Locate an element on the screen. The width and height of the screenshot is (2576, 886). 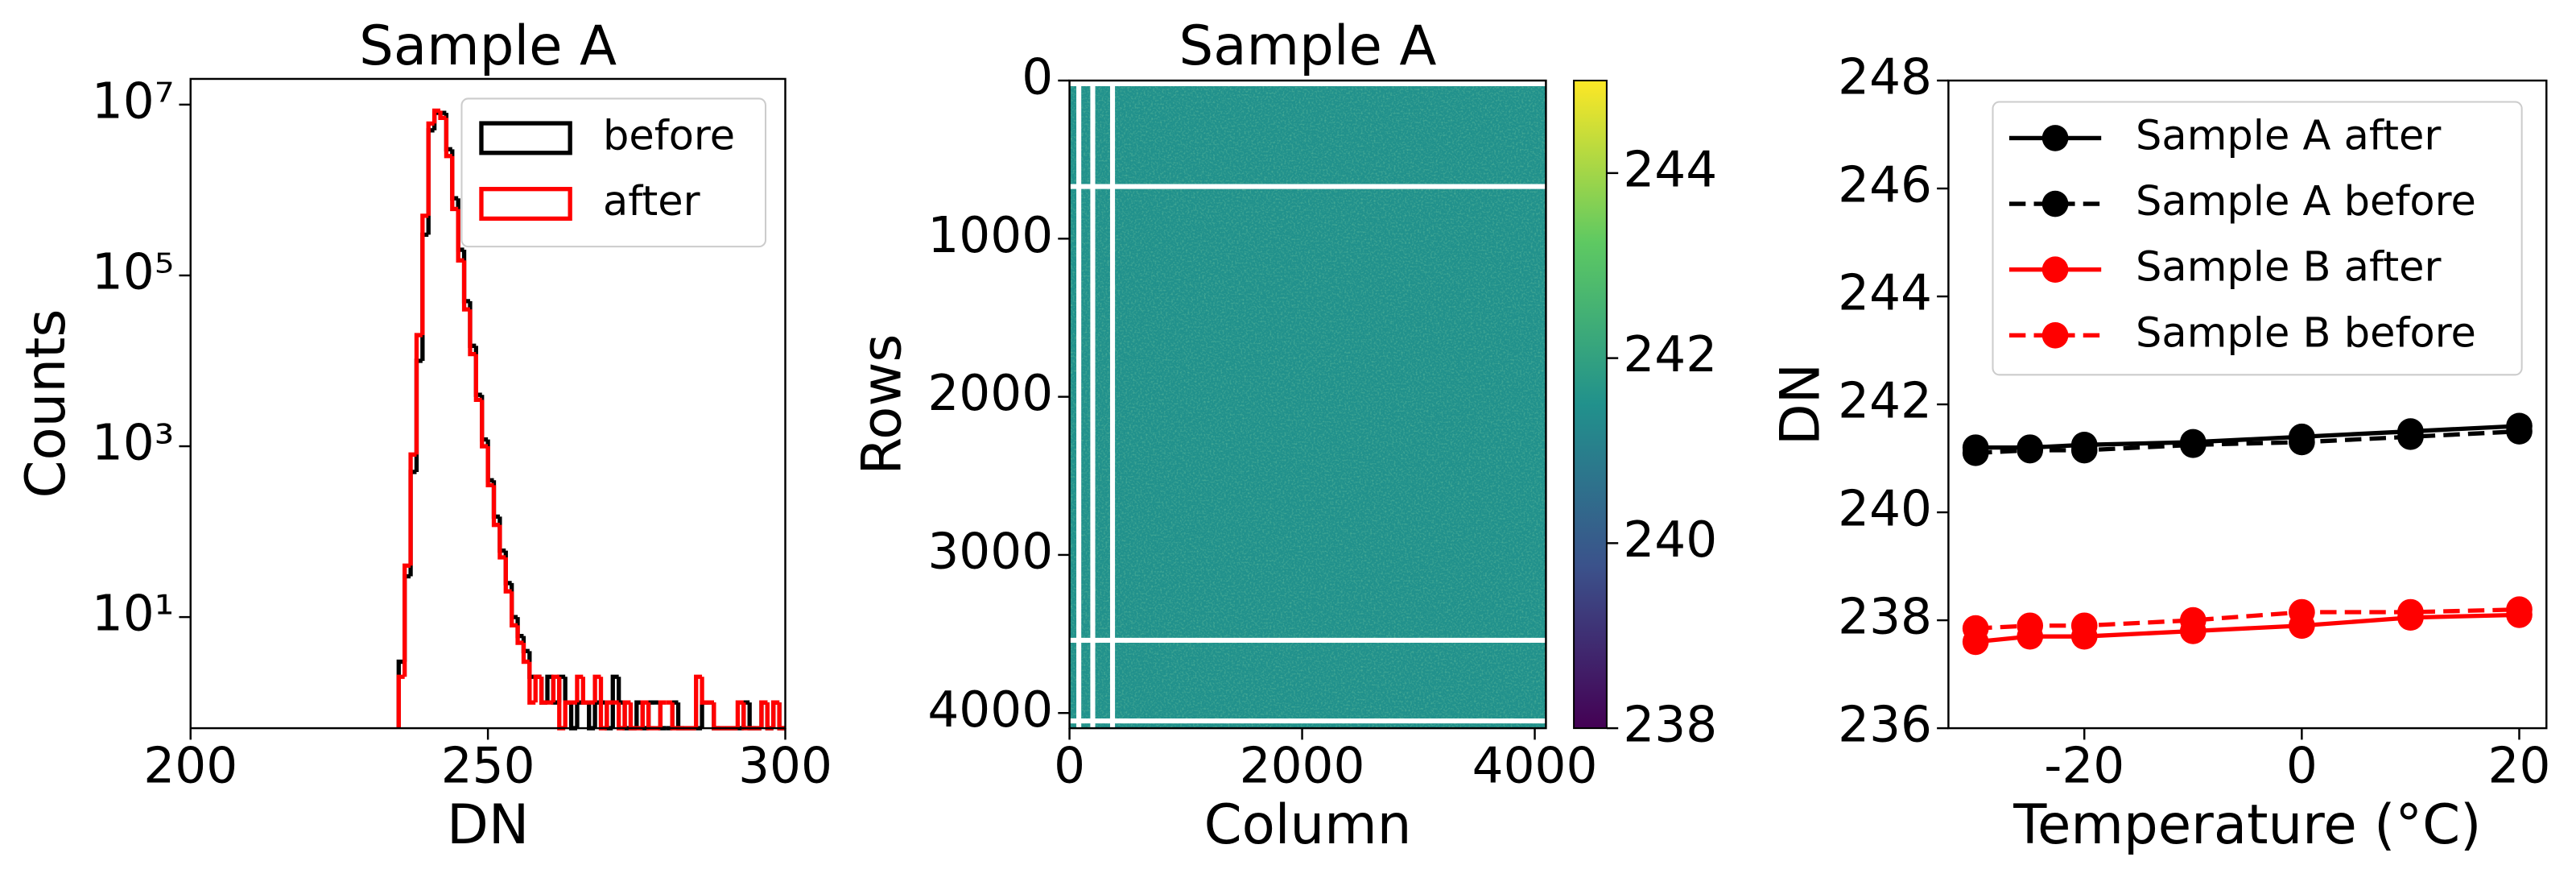
legend-label: Sample A before is located at coordinates (2306, 202).